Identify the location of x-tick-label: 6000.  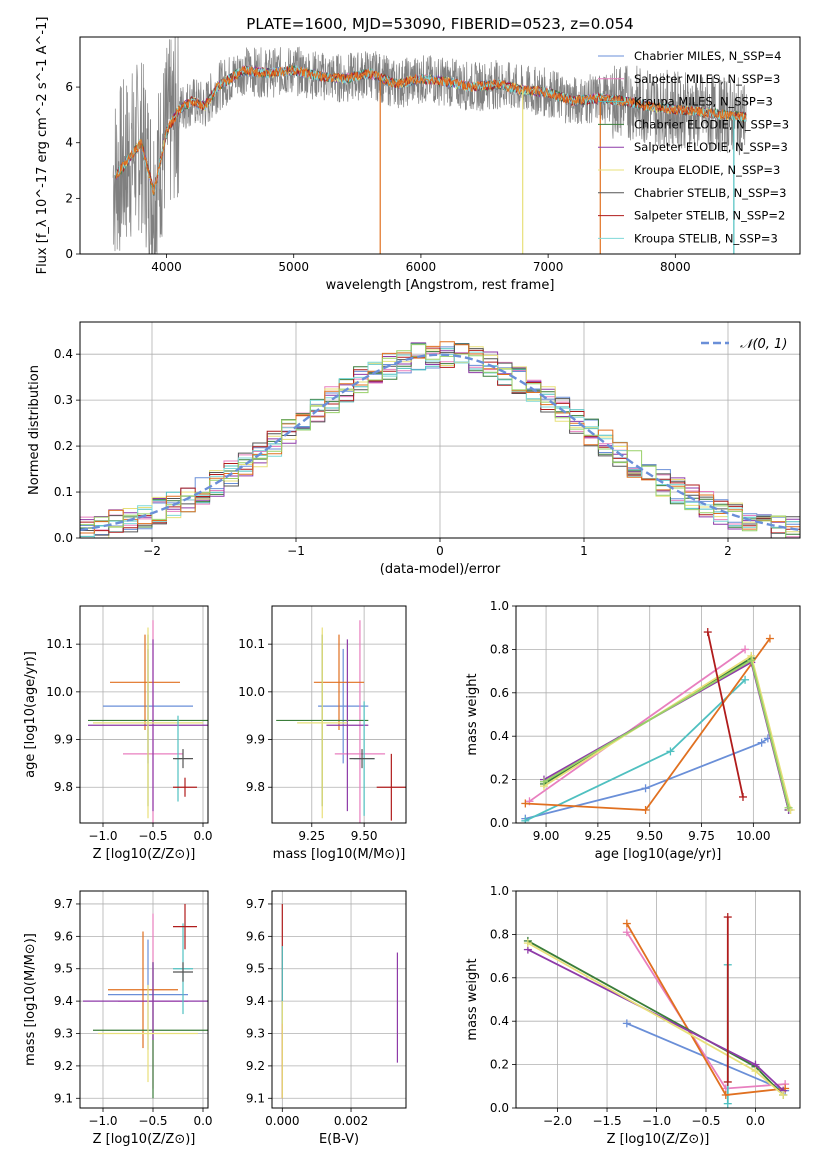
(421, 267).